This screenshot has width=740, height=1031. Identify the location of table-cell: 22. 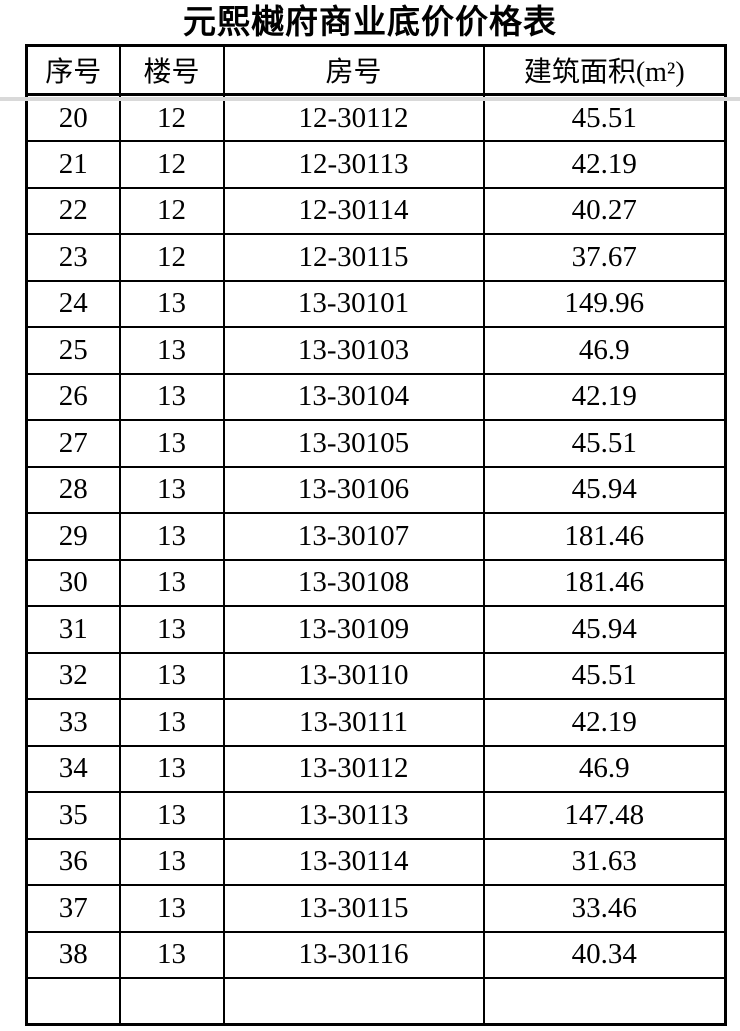
(73, 210).